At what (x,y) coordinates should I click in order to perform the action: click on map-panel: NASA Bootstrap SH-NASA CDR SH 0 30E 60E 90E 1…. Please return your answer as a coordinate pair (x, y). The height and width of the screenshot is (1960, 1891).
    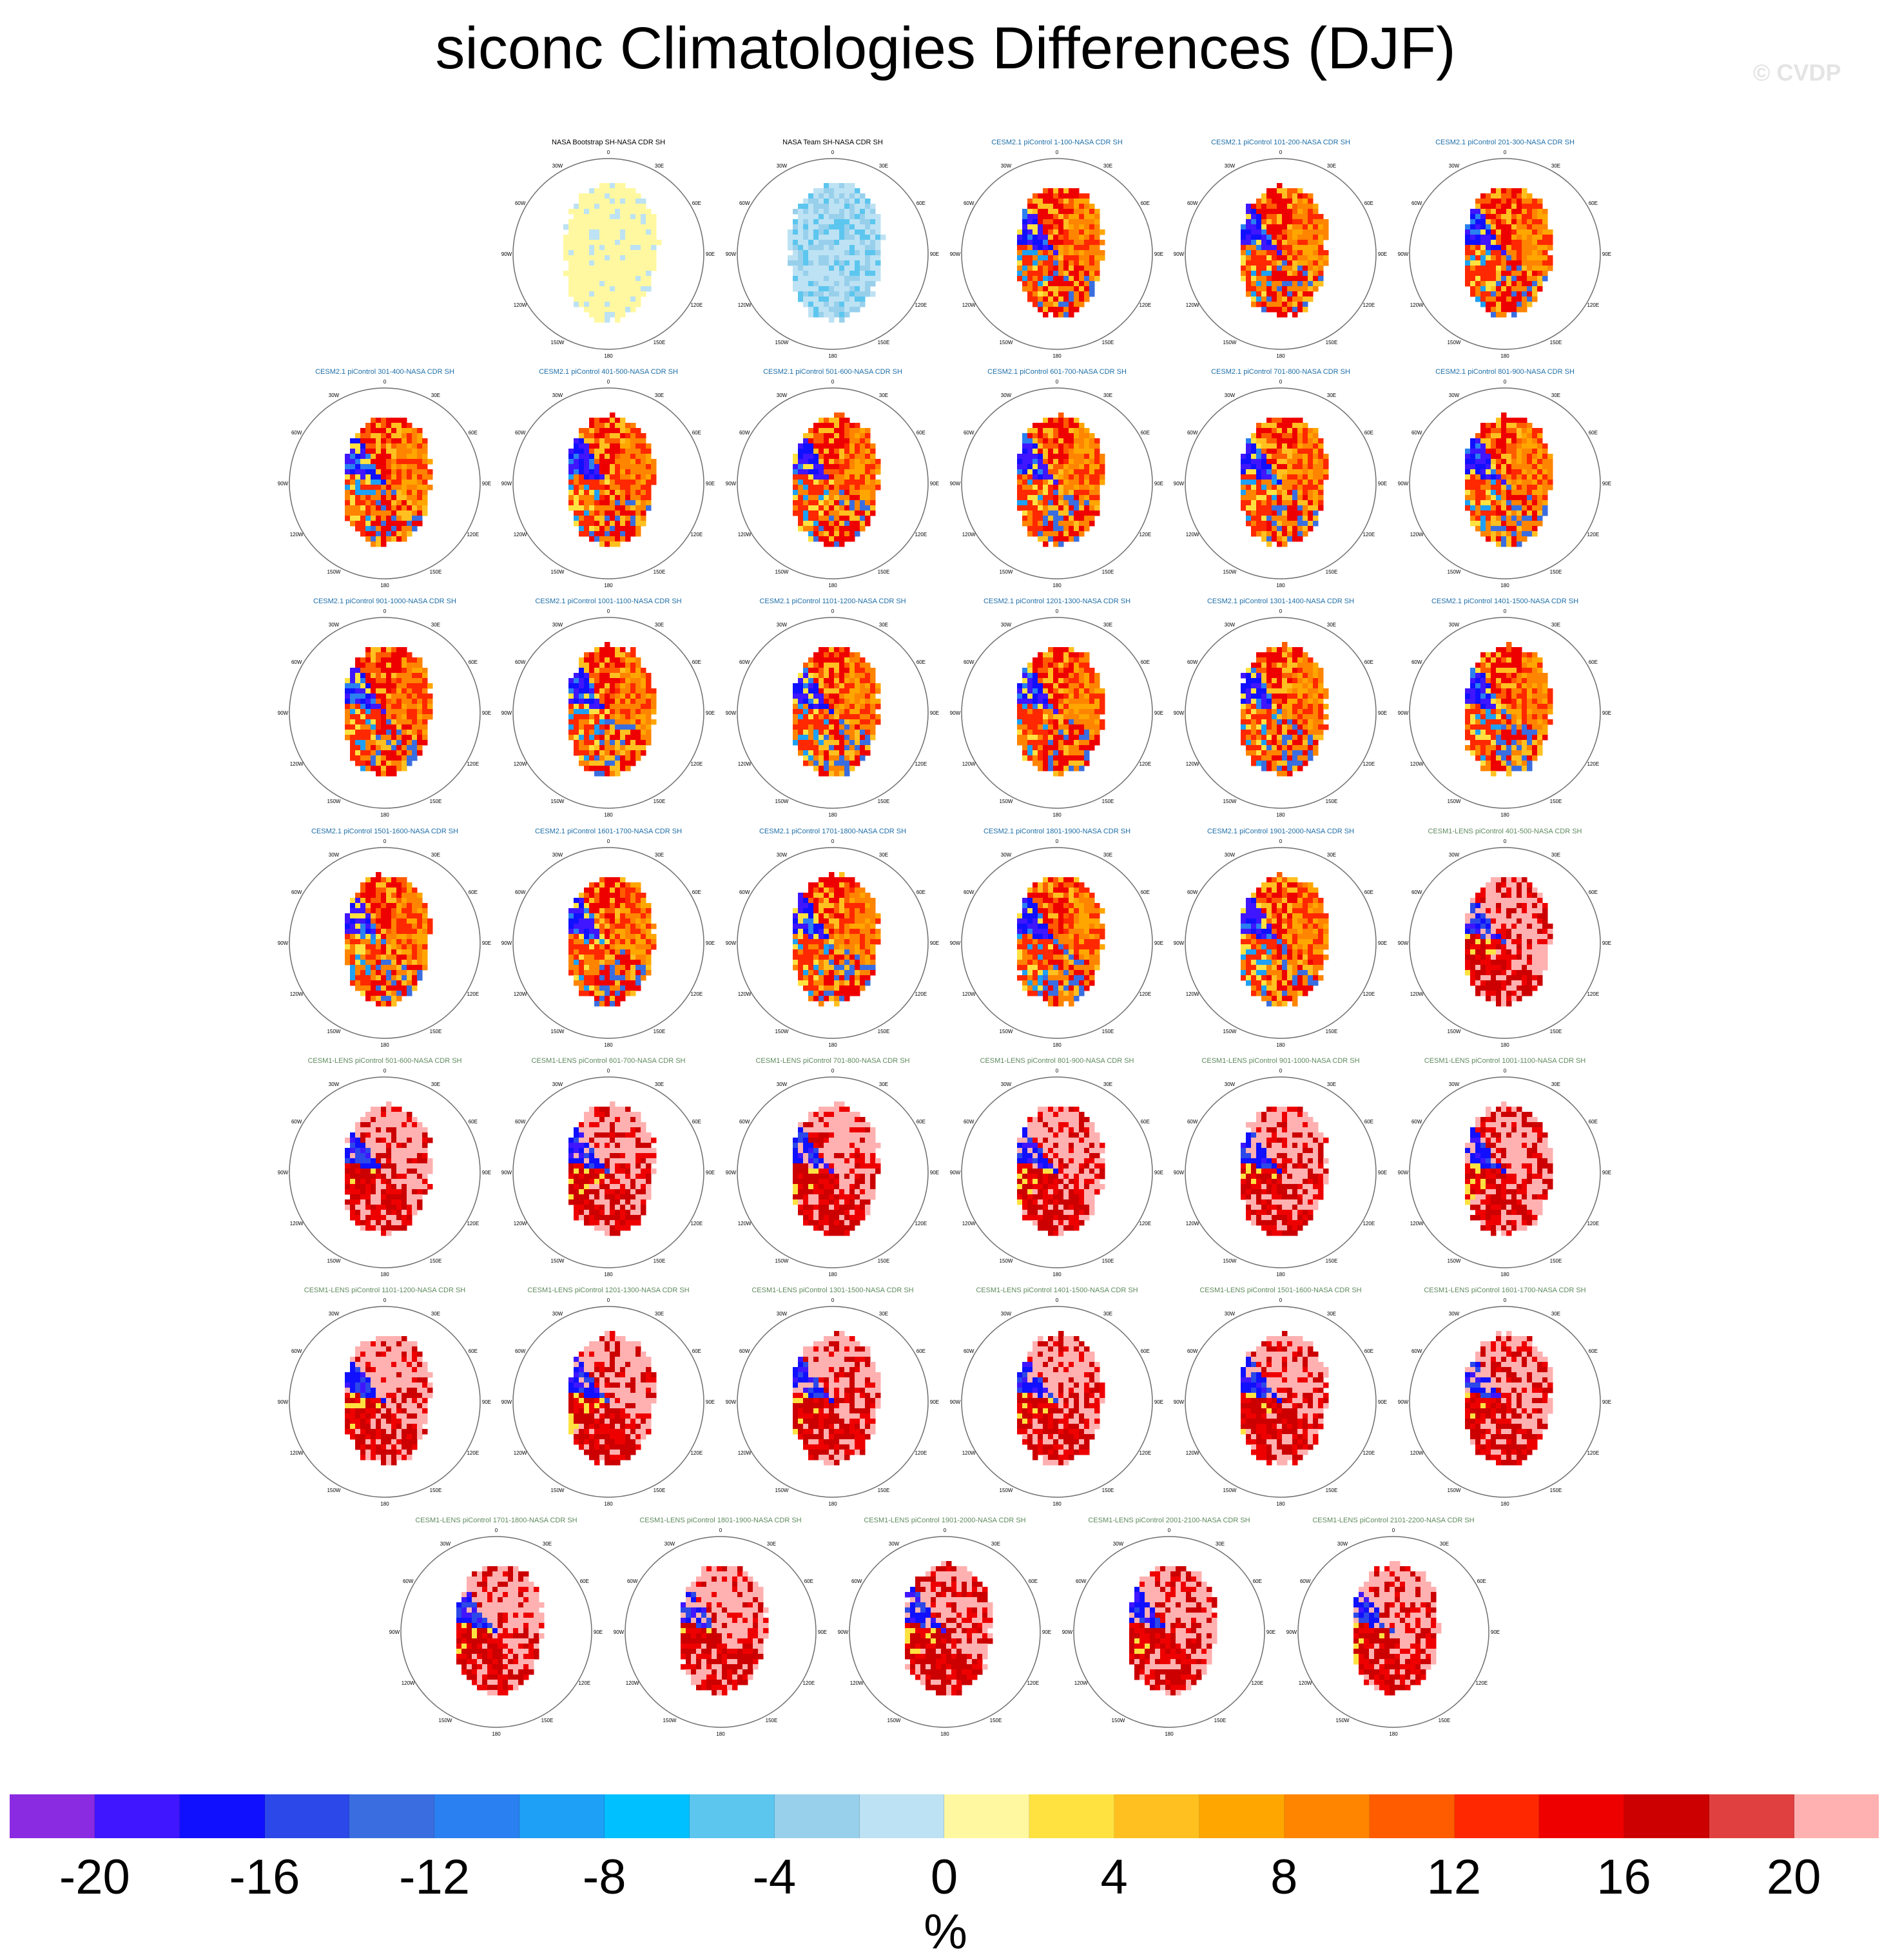
    Looking at the image, I should click on (608, 249).